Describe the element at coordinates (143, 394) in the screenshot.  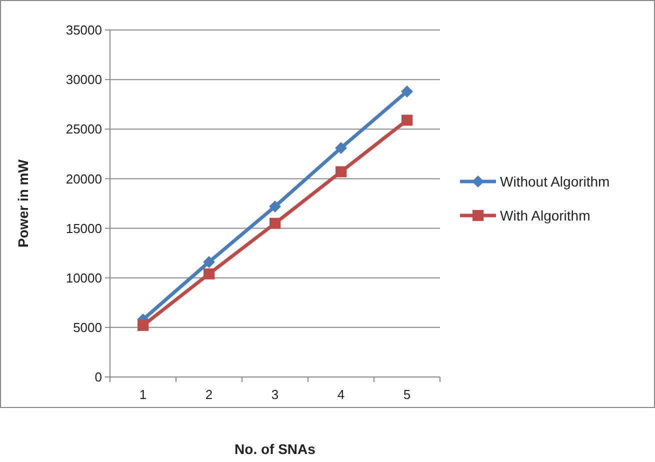
I see `x-tick-label: 1` at that location.